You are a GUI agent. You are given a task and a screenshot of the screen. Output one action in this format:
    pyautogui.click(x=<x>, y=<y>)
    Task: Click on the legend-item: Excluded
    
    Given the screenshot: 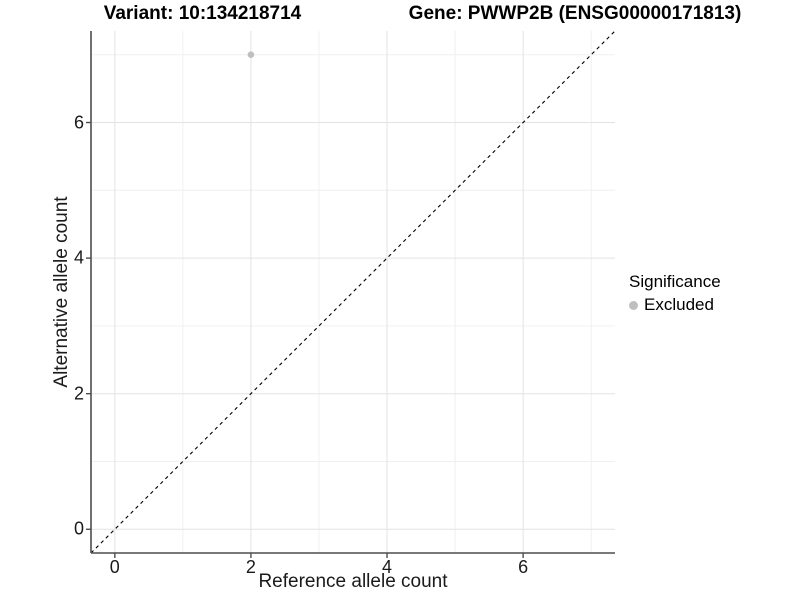 What is the action you would take?
    pyautogui.click(x=675, y=305)
    